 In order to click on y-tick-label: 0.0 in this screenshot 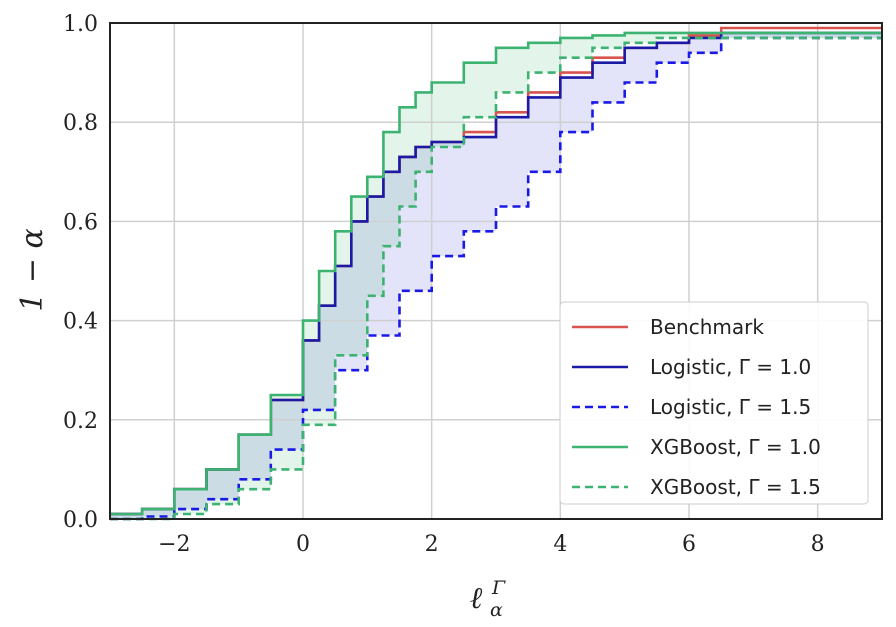, I will do `click(80, 520)`.